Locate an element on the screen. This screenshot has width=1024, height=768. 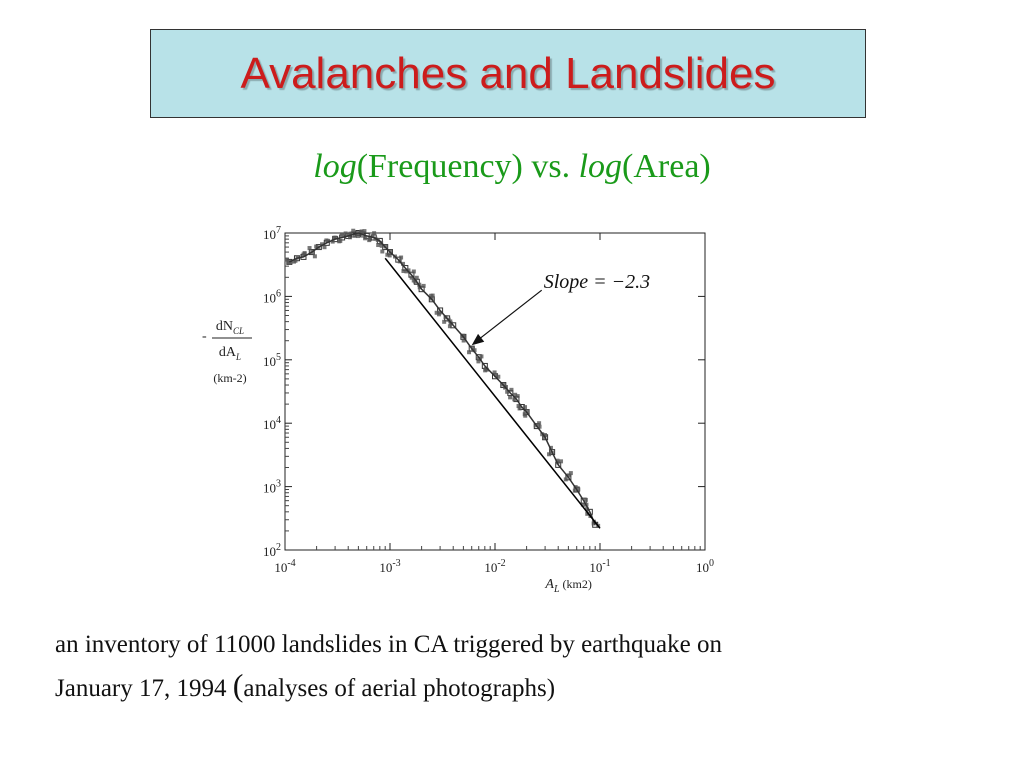
y-tick-label: 10³ is located at coordinates (272, 487).